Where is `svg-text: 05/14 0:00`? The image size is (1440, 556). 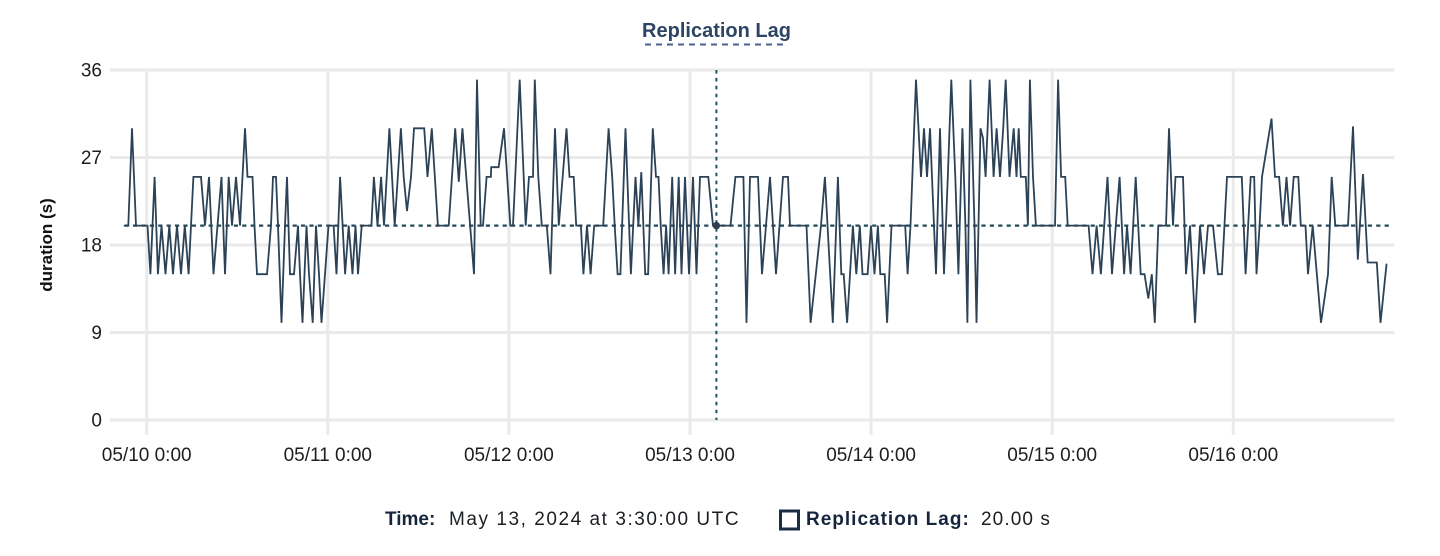 svg-text: 05/14 0:00 is located at coordinates (871, 455).